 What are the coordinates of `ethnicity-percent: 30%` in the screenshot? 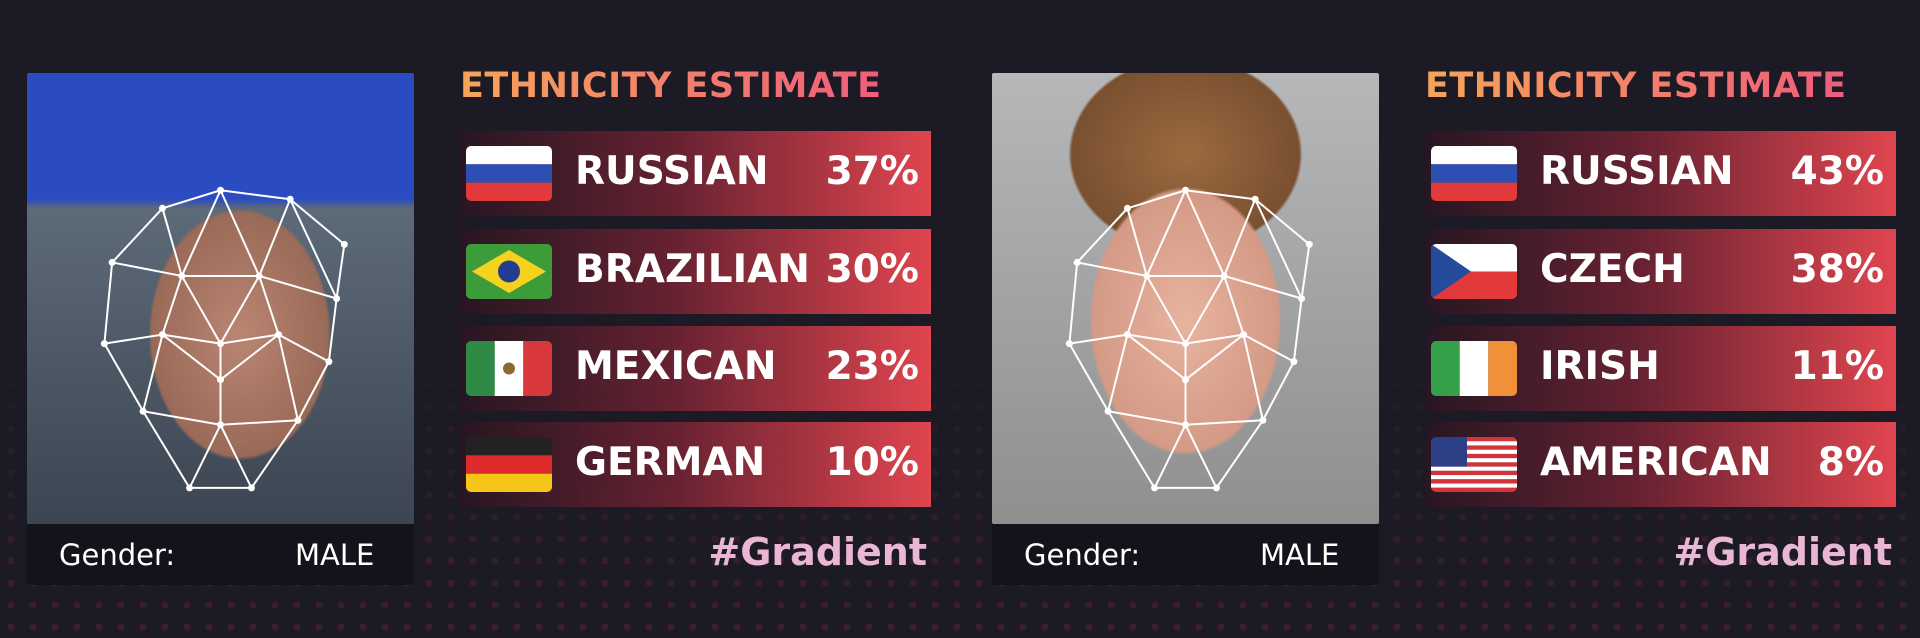 It's located at (872, 269).